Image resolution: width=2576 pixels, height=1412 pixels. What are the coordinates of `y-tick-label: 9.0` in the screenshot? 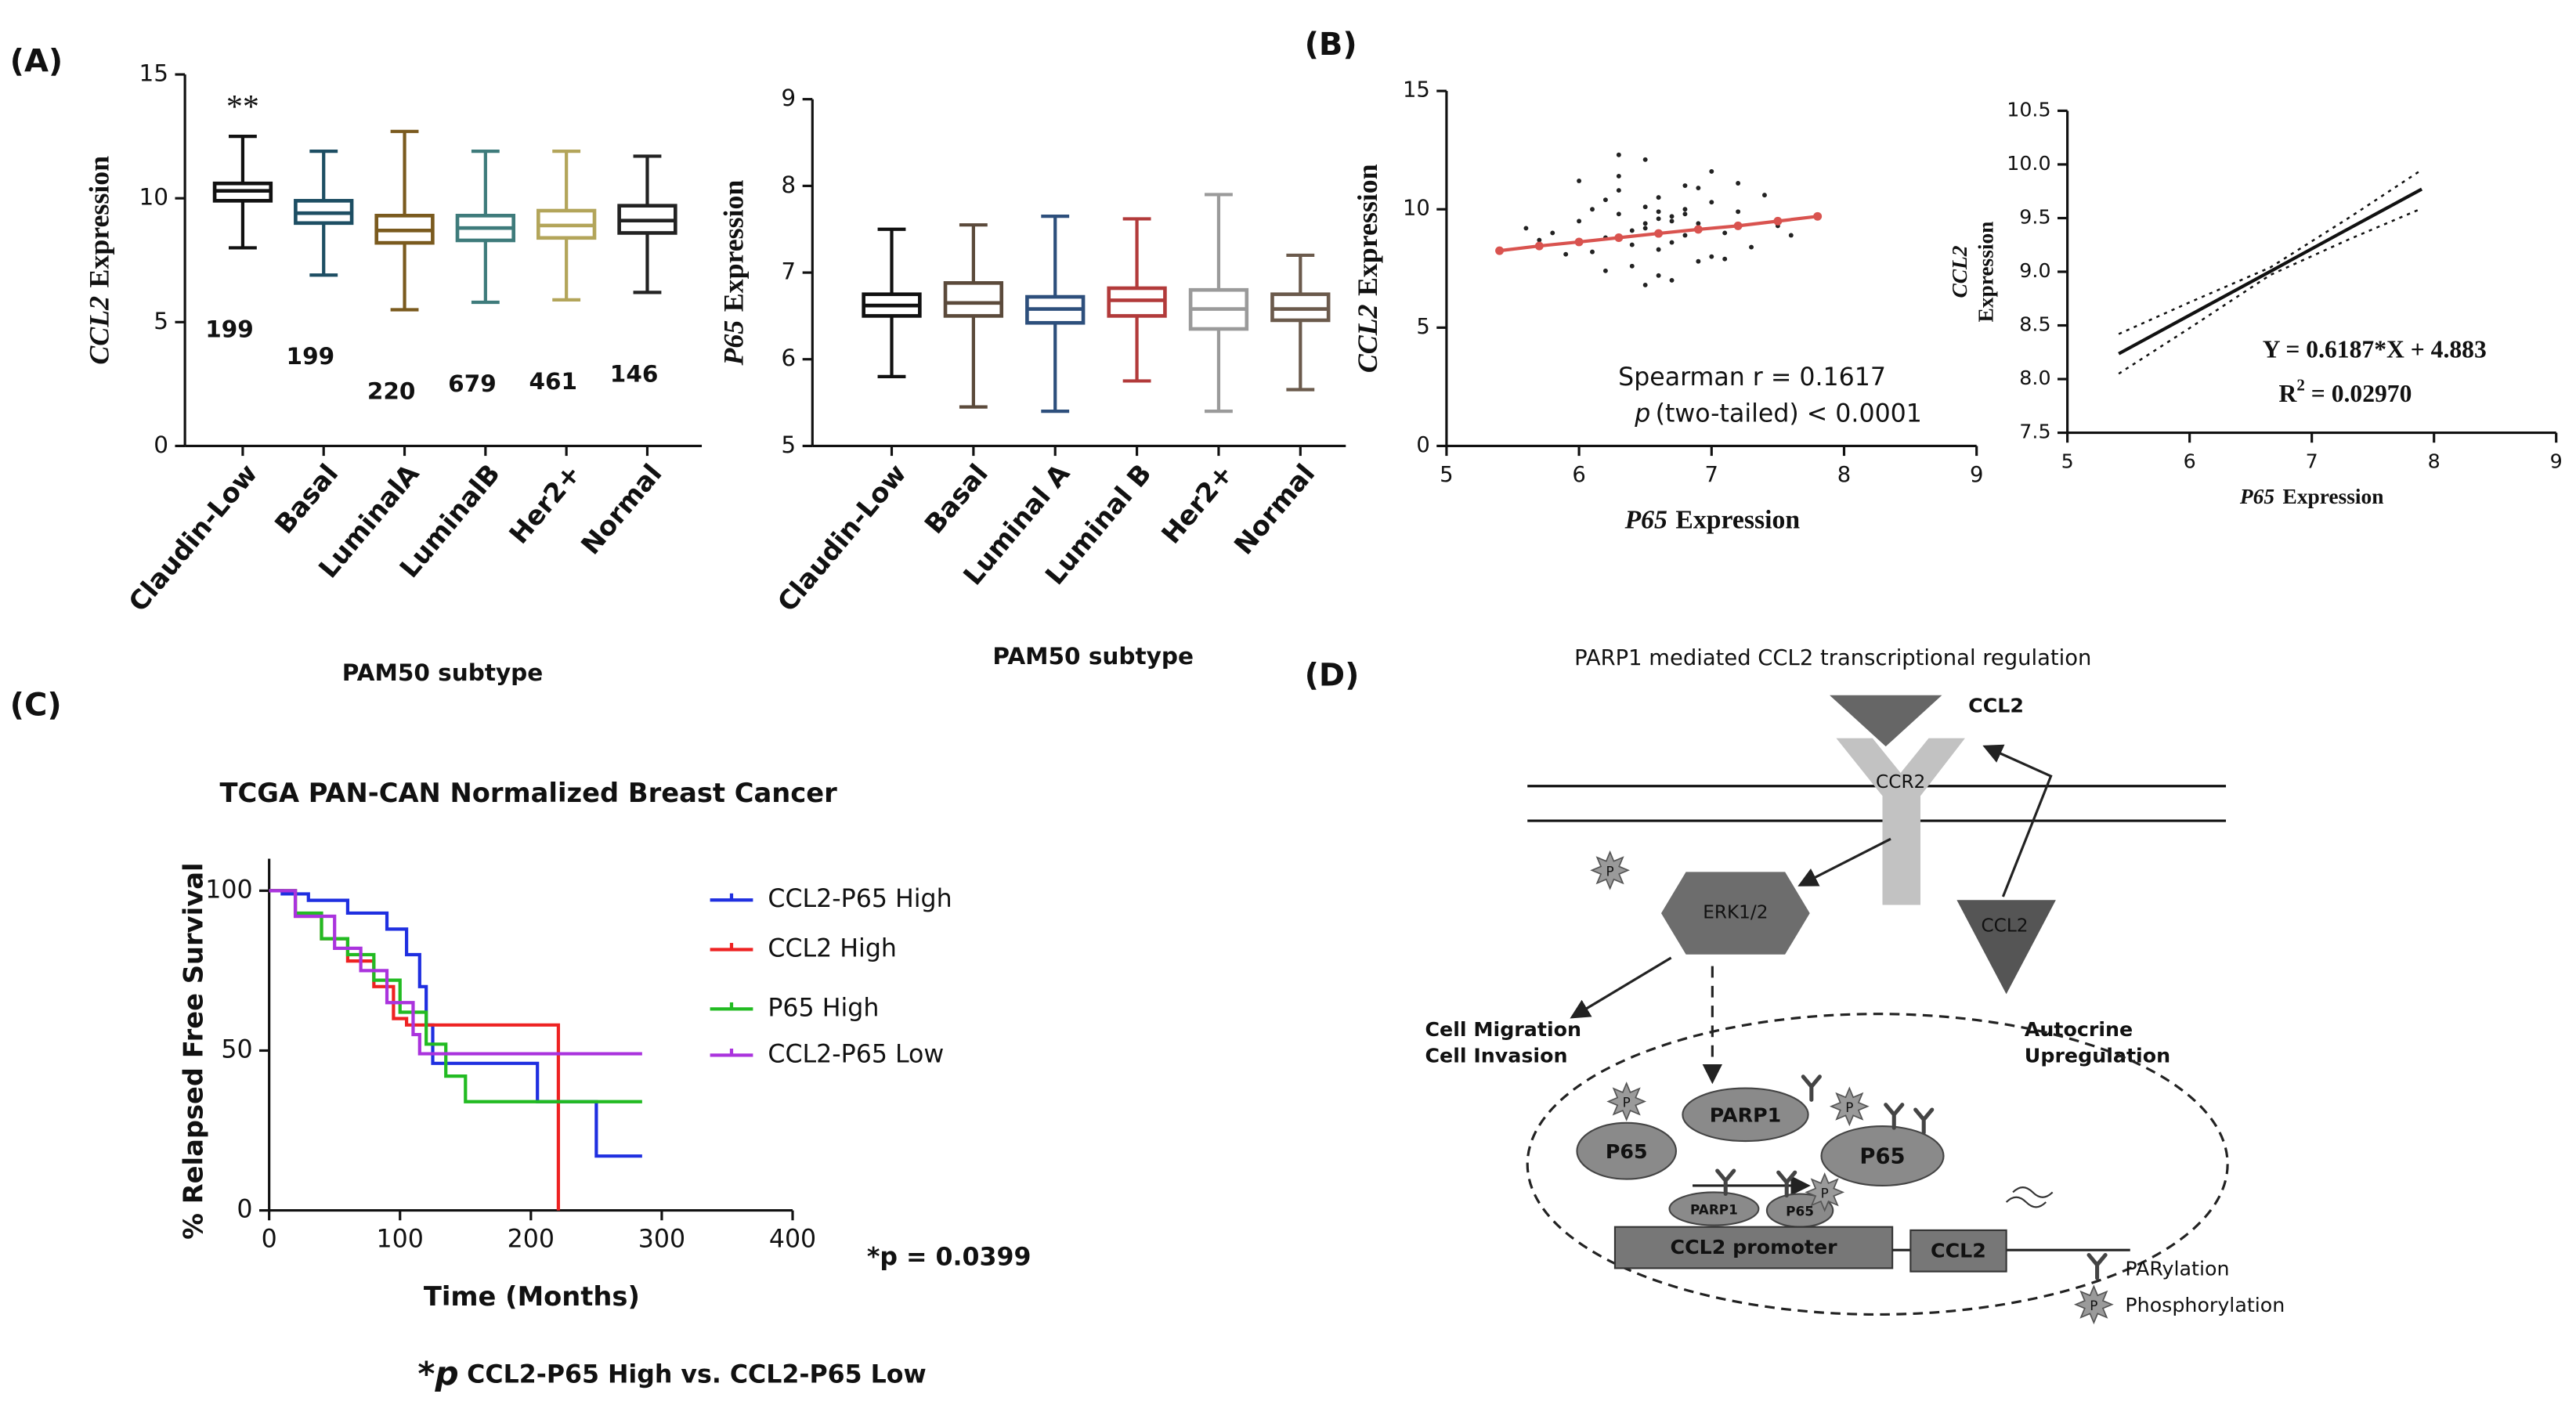 It's located at (2034, 270).